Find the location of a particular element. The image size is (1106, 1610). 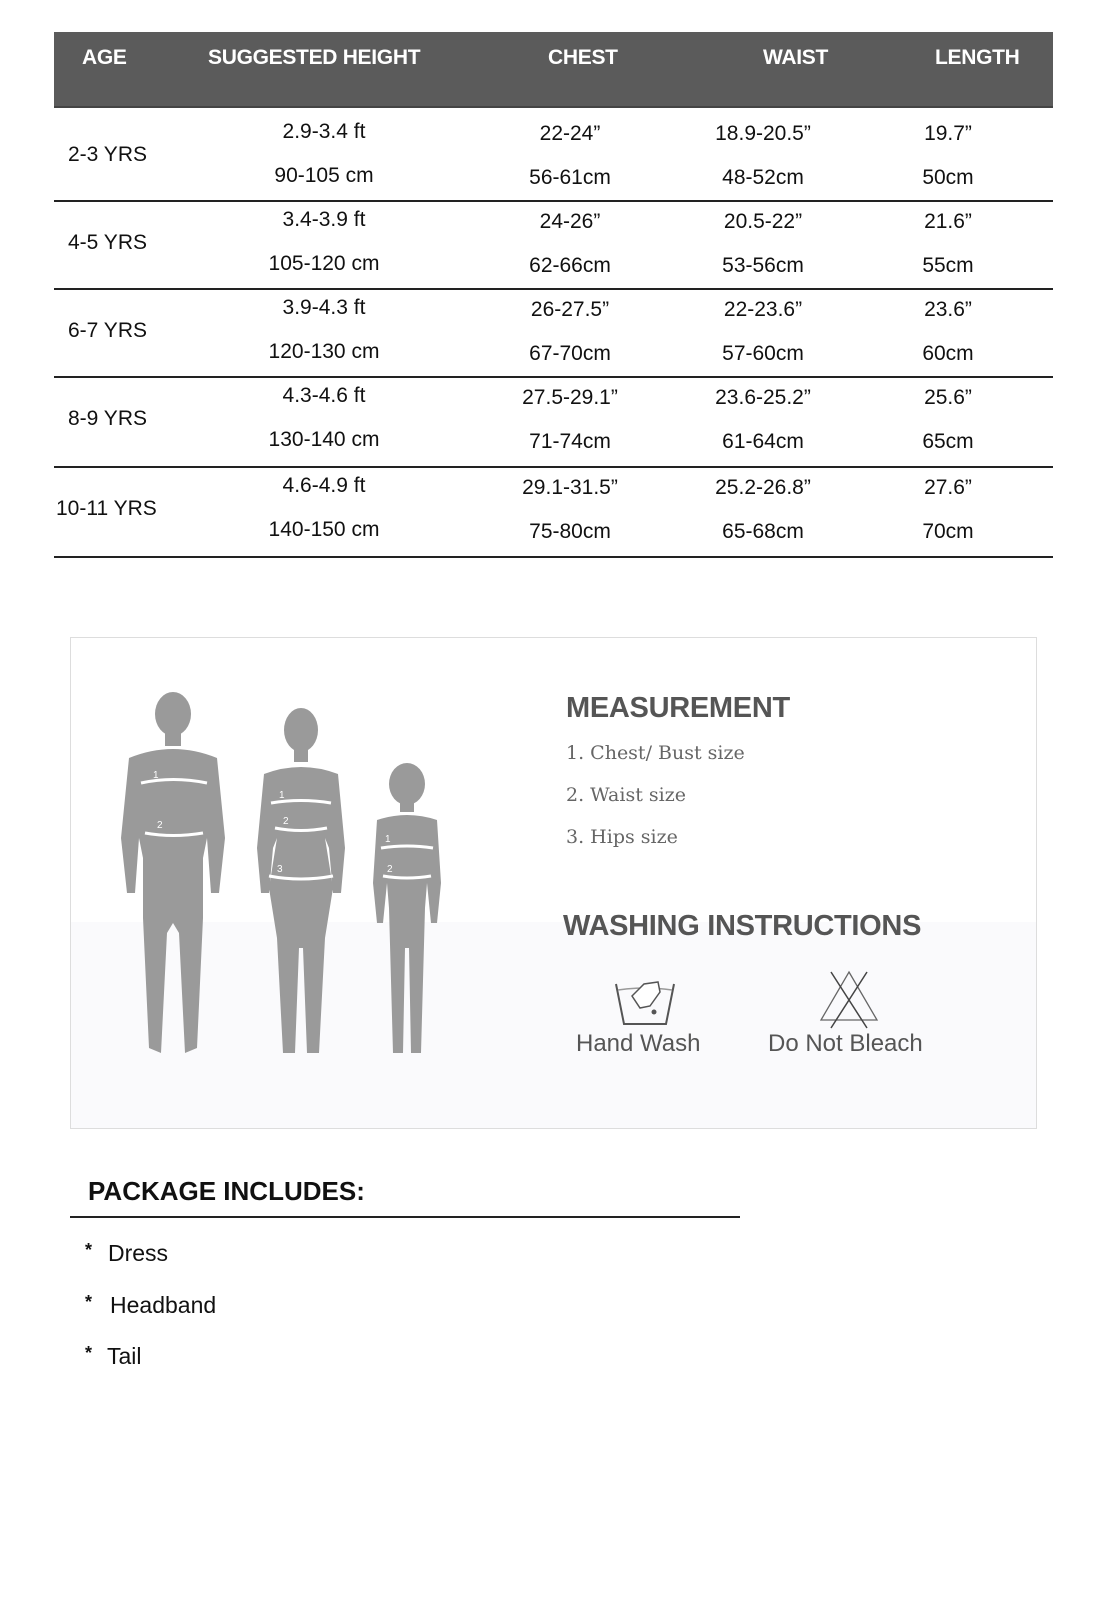

cell-length-in: 23.6” is located at coordinates (948, 309).